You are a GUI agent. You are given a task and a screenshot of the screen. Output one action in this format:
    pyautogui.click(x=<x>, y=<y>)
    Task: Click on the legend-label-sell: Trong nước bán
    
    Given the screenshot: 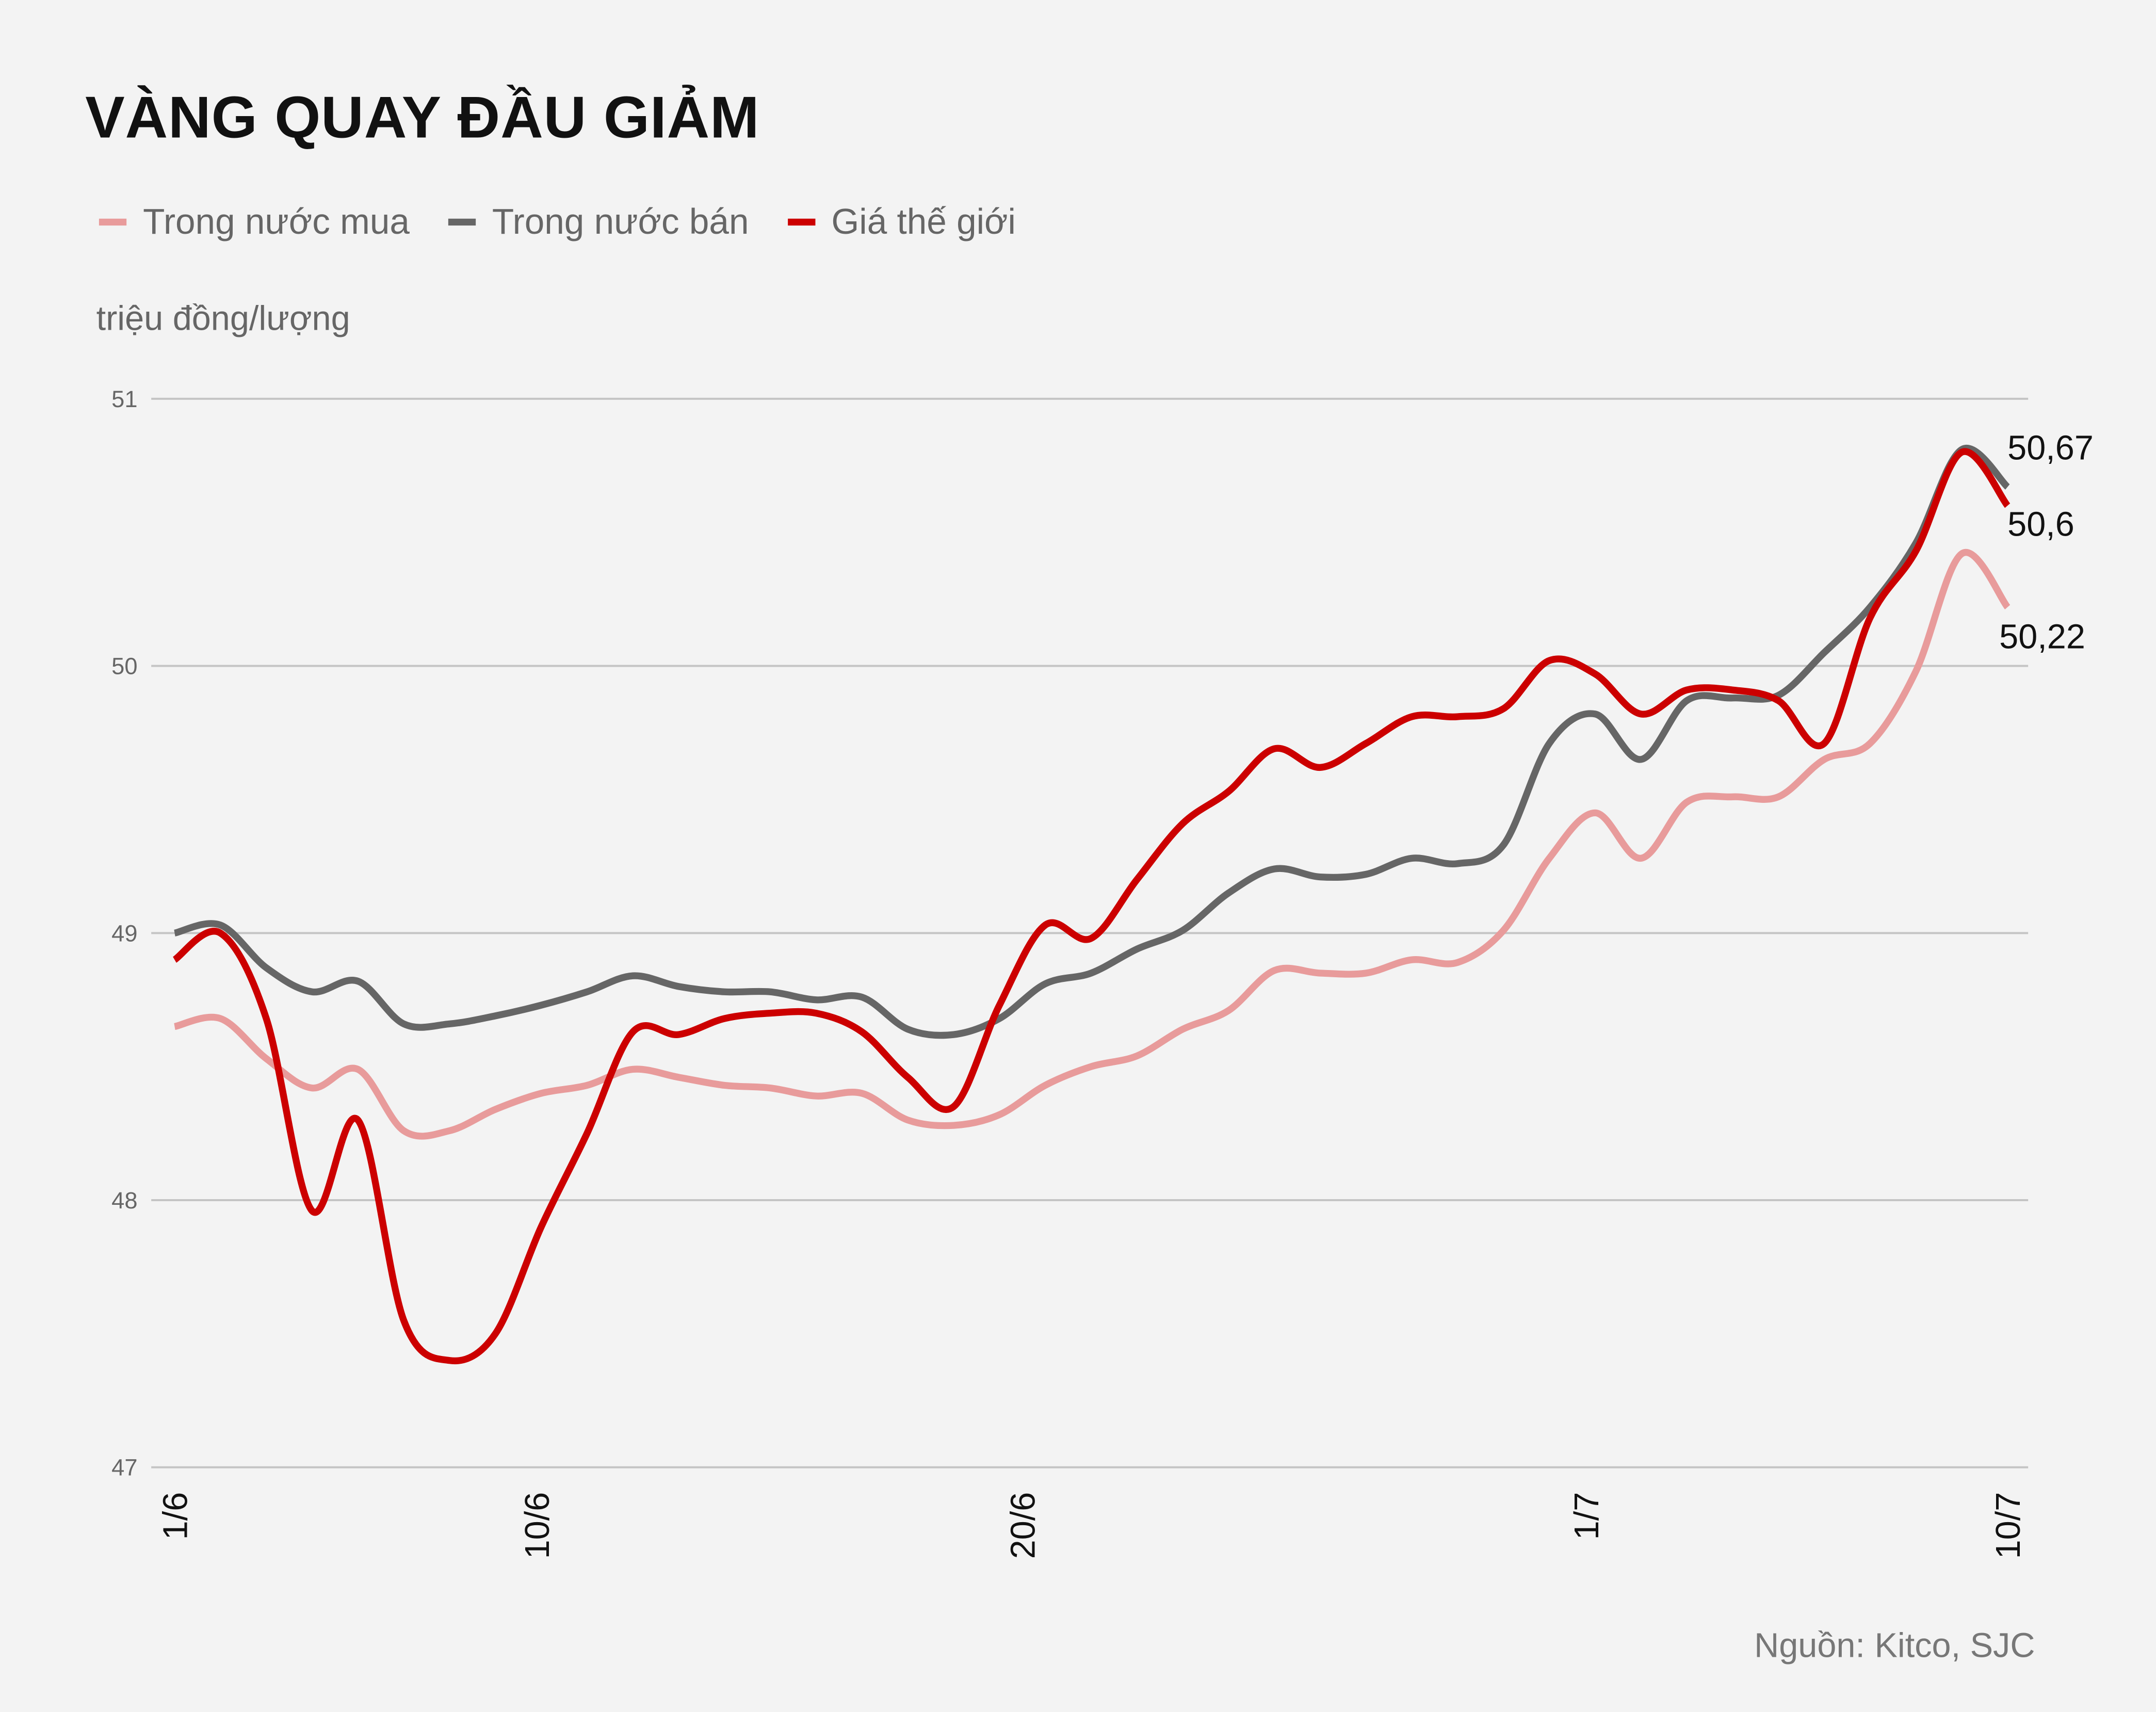 What is the action you would take?
    pyautogui.click(x=620, y=222)
    